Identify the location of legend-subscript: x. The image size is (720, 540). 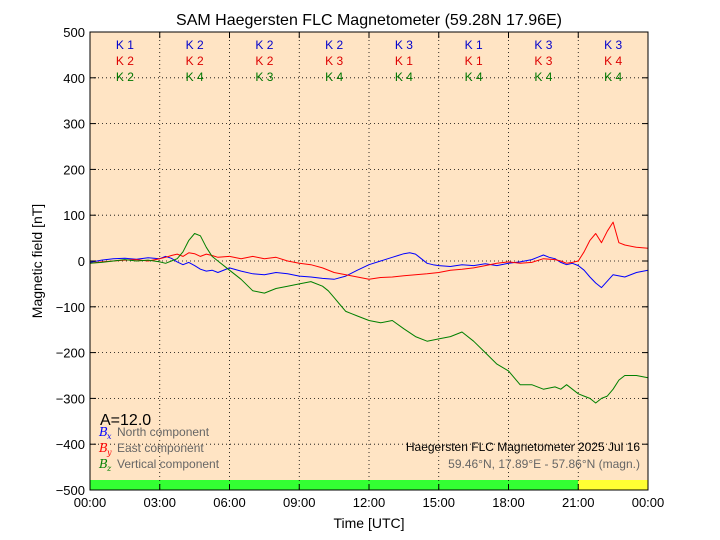
(109, 436).